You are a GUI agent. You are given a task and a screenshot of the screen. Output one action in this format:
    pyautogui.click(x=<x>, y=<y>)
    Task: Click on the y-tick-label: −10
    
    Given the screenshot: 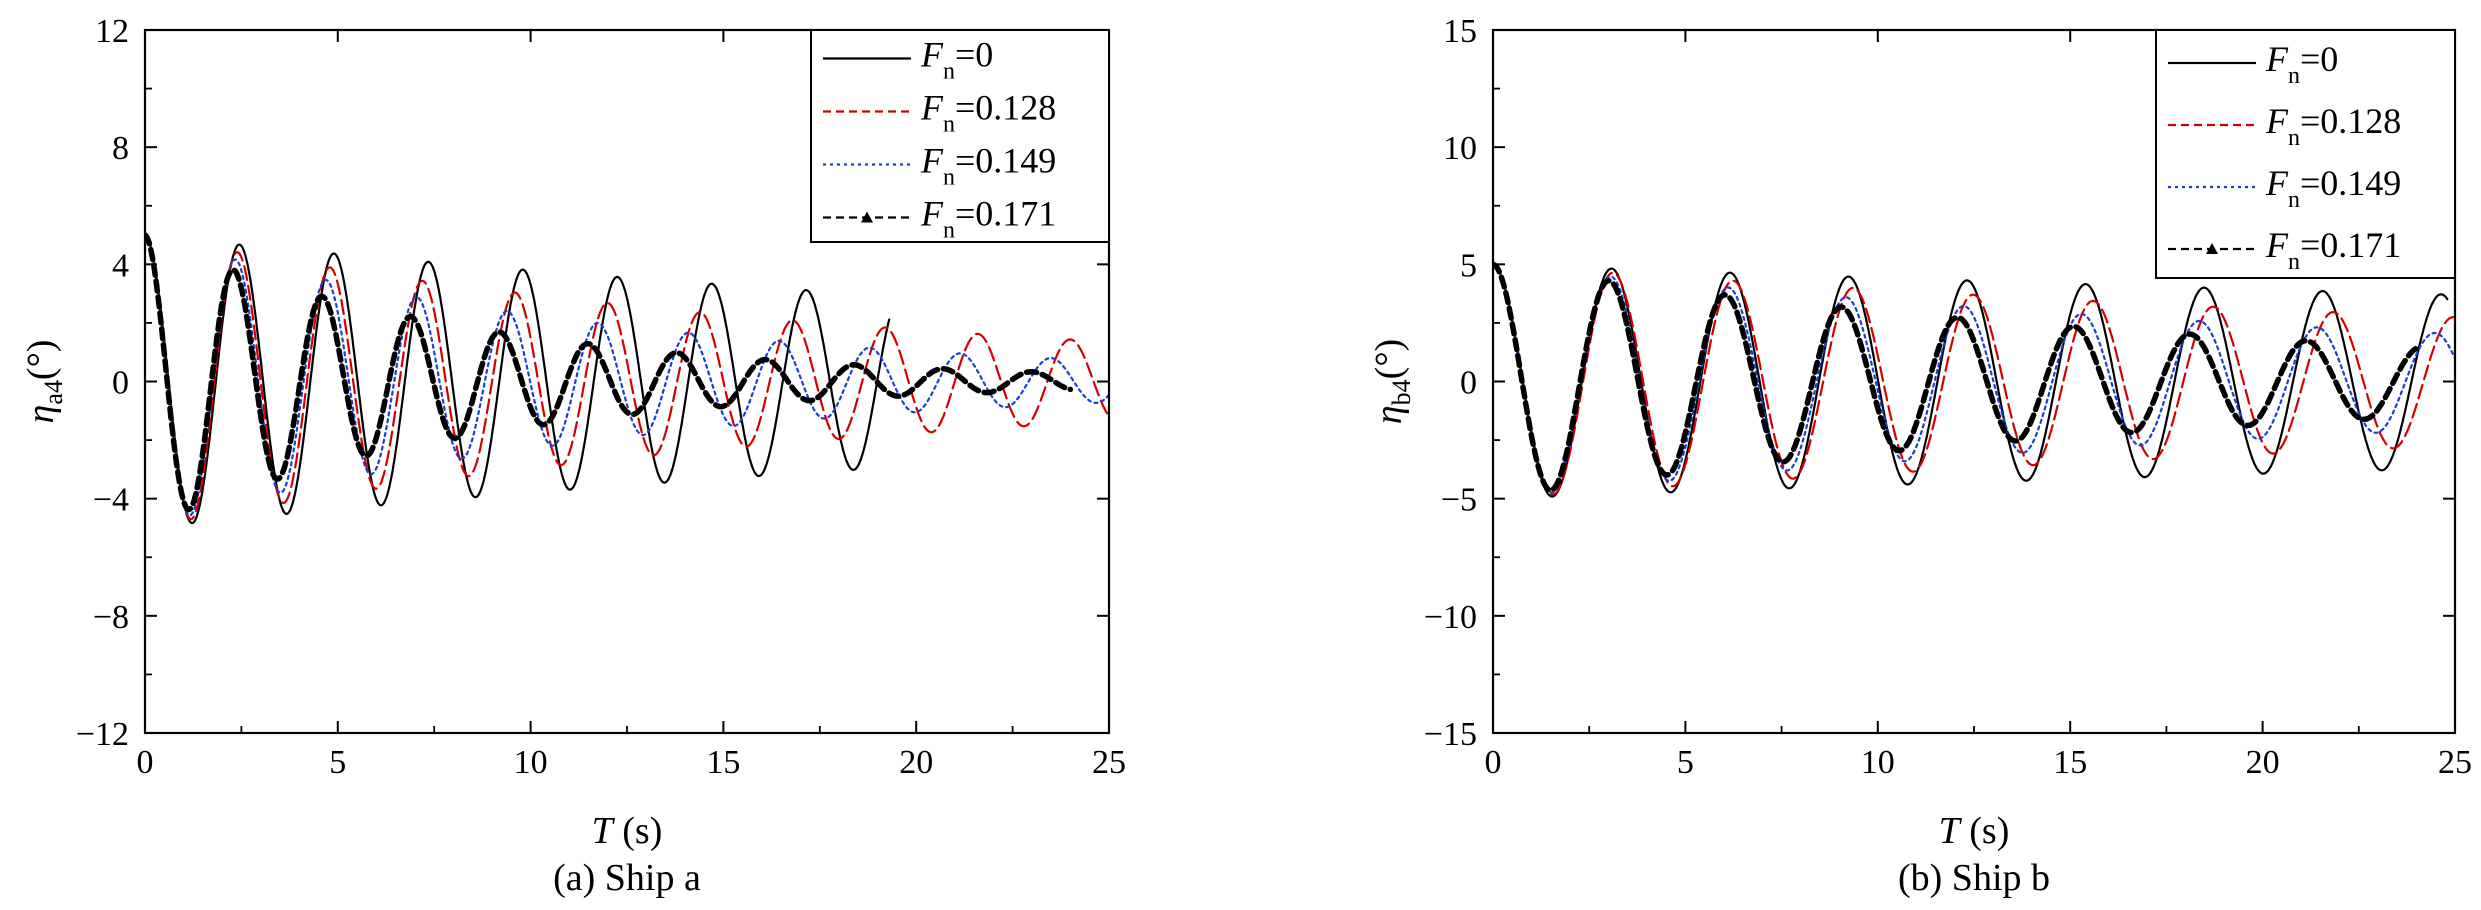 What is the action you would take?
    pyautogui.click(x=1450, y=617)
    